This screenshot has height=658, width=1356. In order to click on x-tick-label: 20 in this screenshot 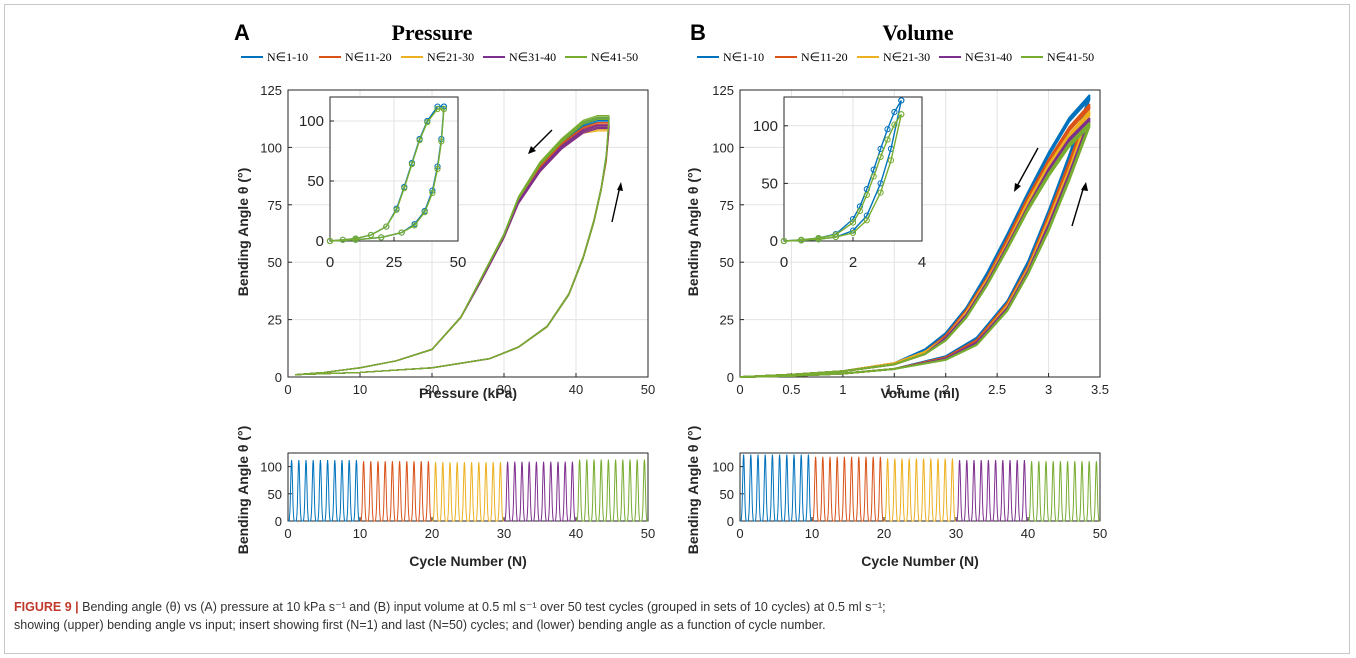, I will do `click(884, 533)`.